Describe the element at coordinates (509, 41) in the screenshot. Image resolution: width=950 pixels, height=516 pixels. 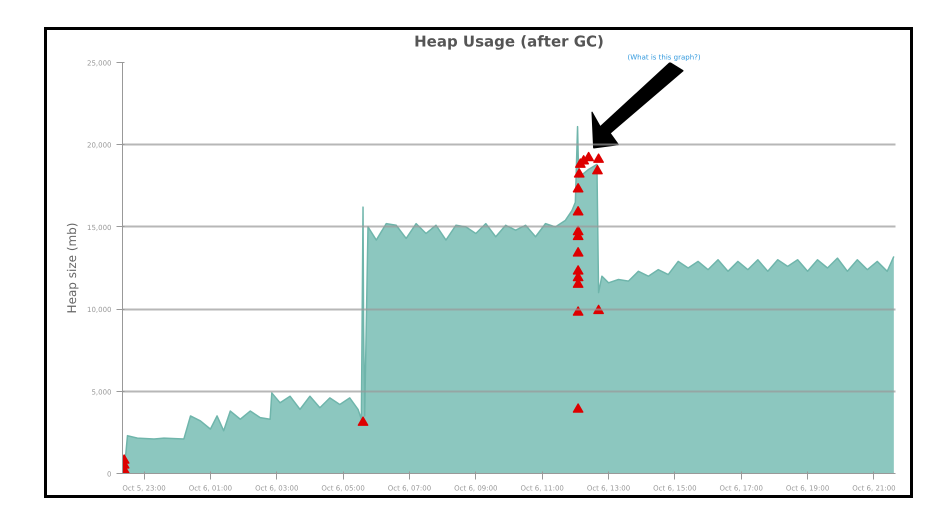
I see `chart-title: Heap Usage (after GC)` at that location.